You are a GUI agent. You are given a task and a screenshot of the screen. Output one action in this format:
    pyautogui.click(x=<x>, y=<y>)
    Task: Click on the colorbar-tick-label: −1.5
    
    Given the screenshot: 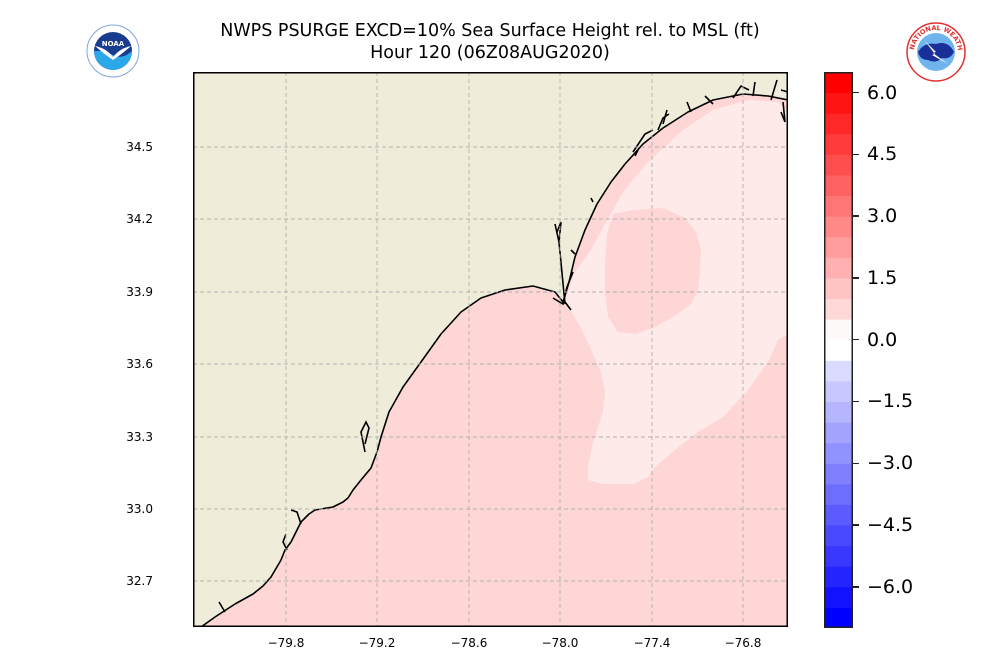 What is the action you would take?
    pyautogui.click(x=890, y=401)
    